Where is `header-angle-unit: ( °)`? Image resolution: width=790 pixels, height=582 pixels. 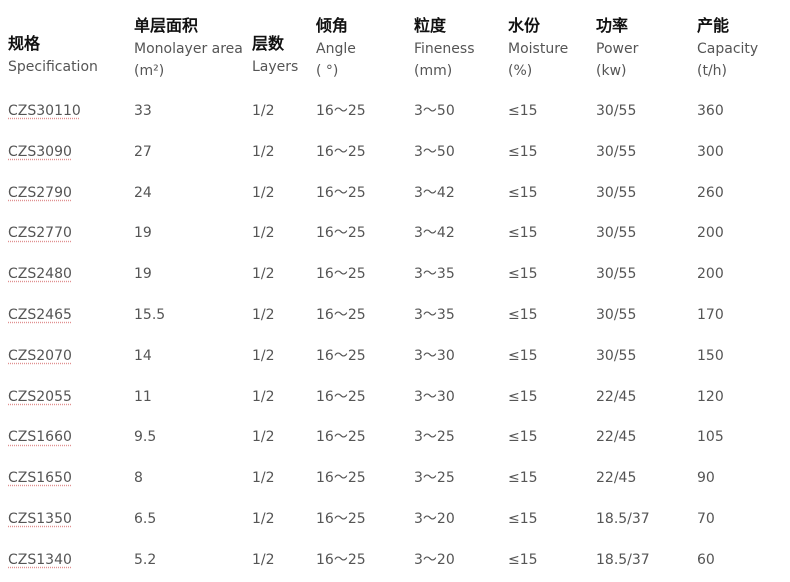
header-angle-unit: ( °) is located at coordinates (327, 71).